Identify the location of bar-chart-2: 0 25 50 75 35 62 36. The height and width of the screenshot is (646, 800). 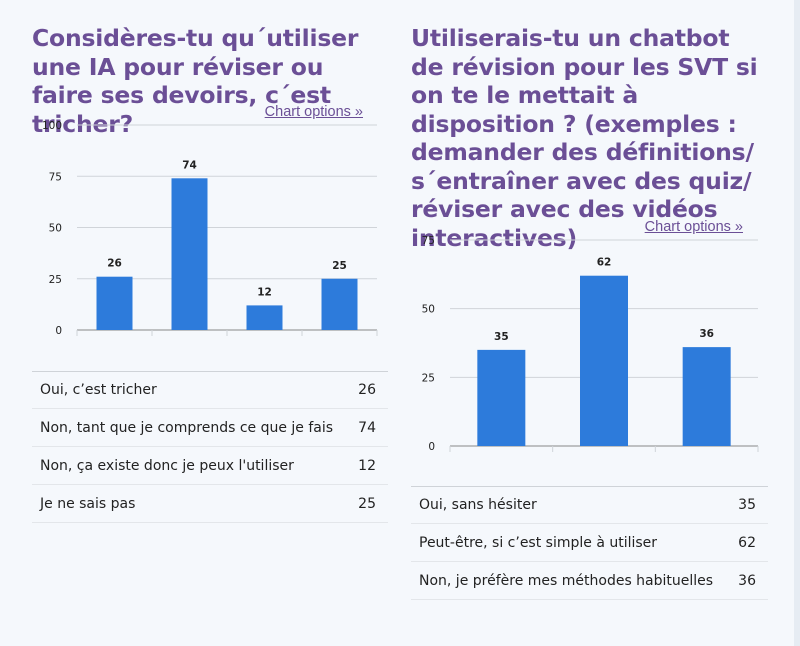
(590, 344).